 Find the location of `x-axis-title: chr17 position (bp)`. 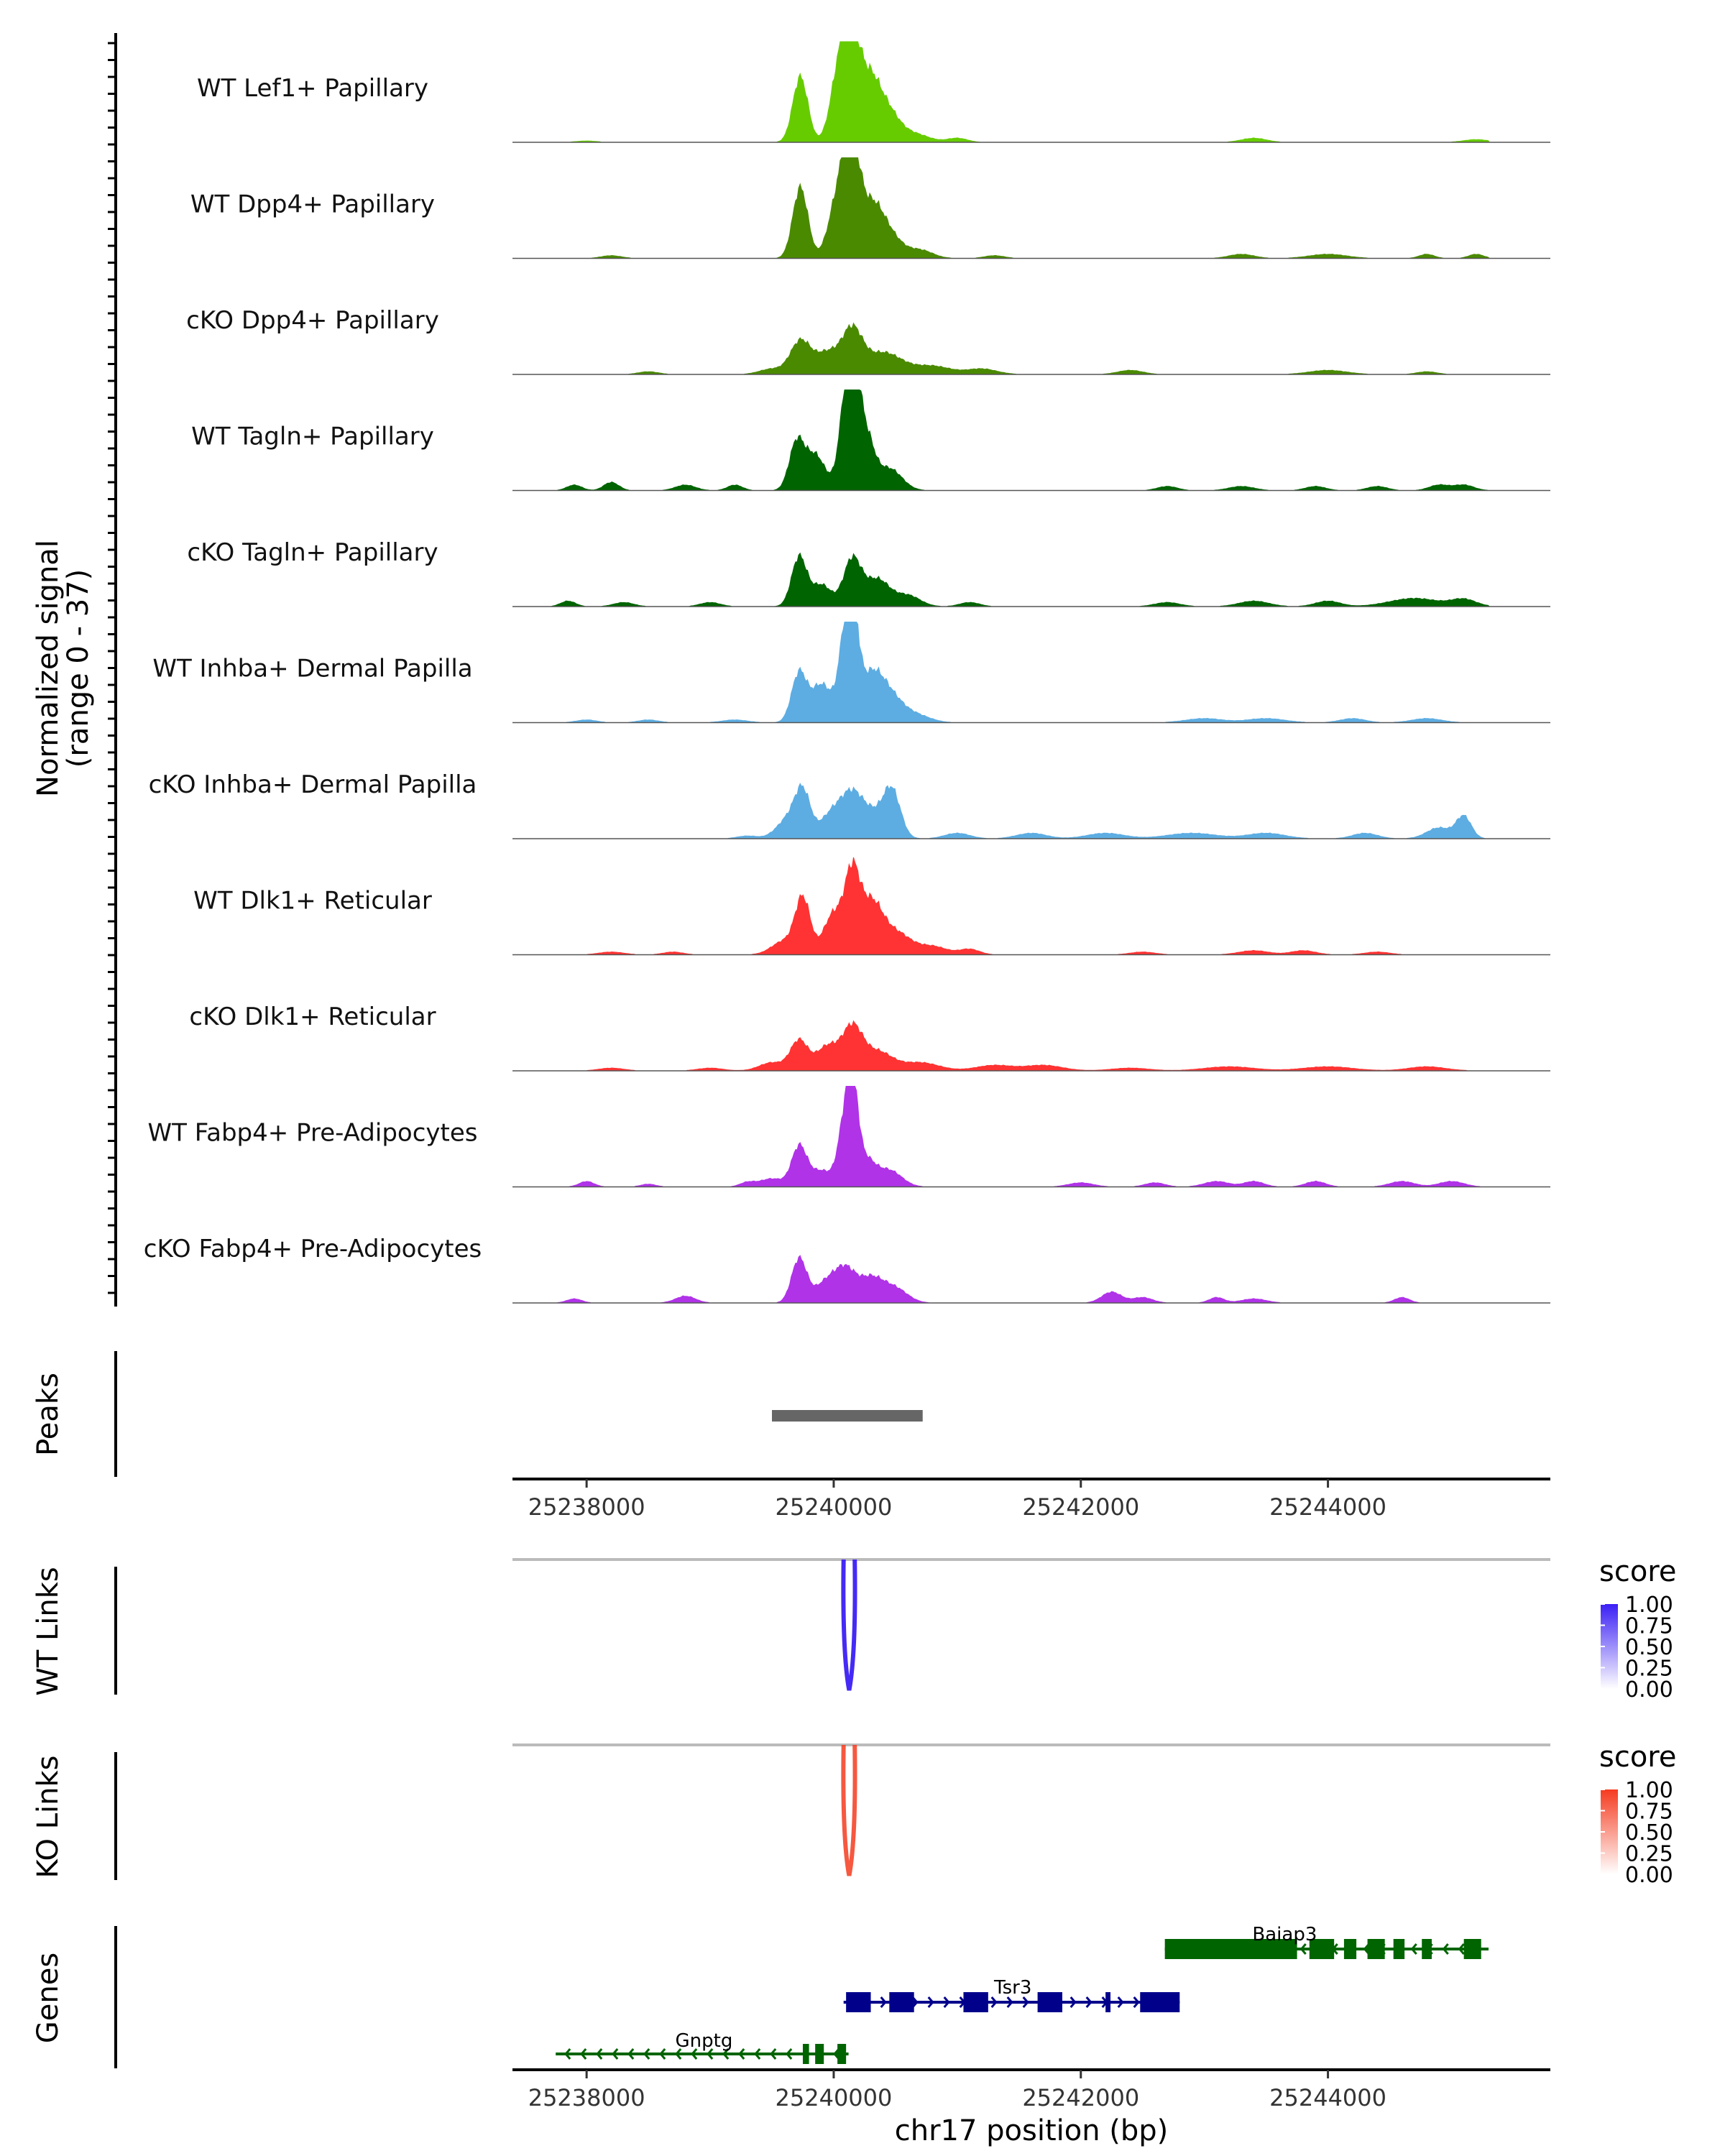

x-axis-title: chr17 position (bp) is located at coordinates (1032, 2130).